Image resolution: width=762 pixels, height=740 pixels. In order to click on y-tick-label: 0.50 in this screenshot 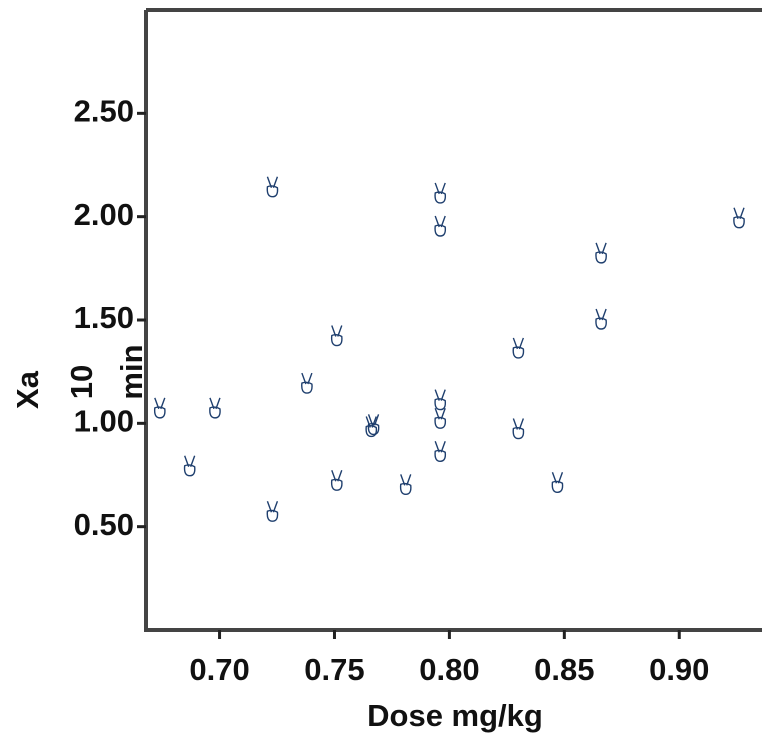, I will do `click(104, 524)`.